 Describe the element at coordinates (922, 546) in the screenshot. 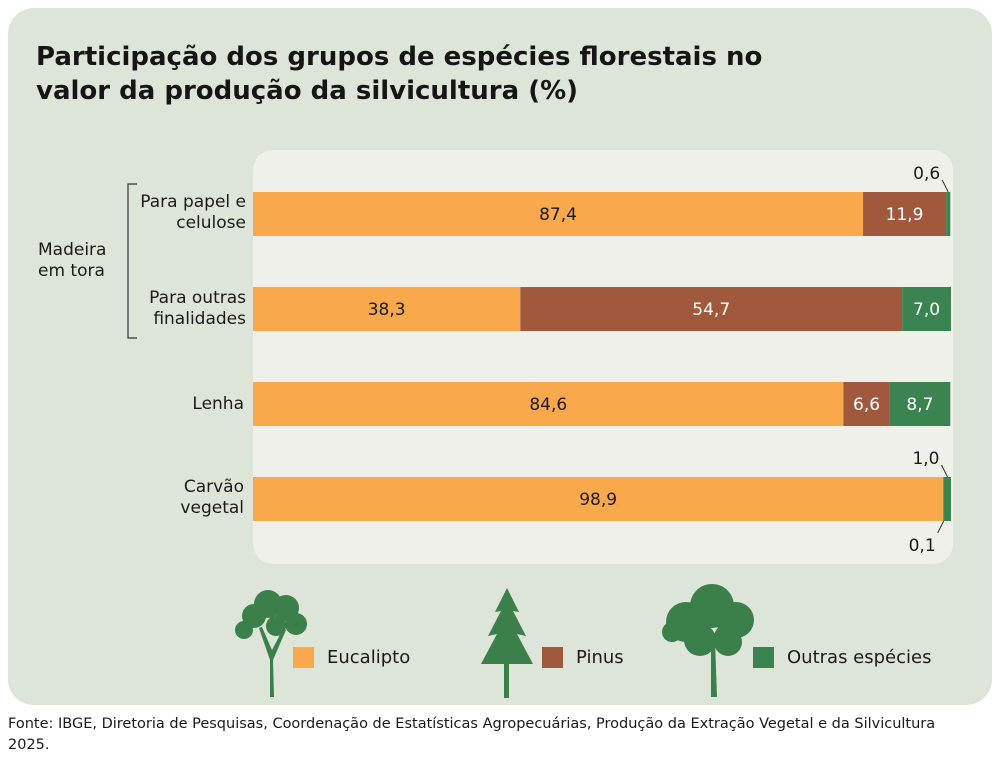

I see `data-label-carvao-vegetal-pinus: 0,1` at that location.